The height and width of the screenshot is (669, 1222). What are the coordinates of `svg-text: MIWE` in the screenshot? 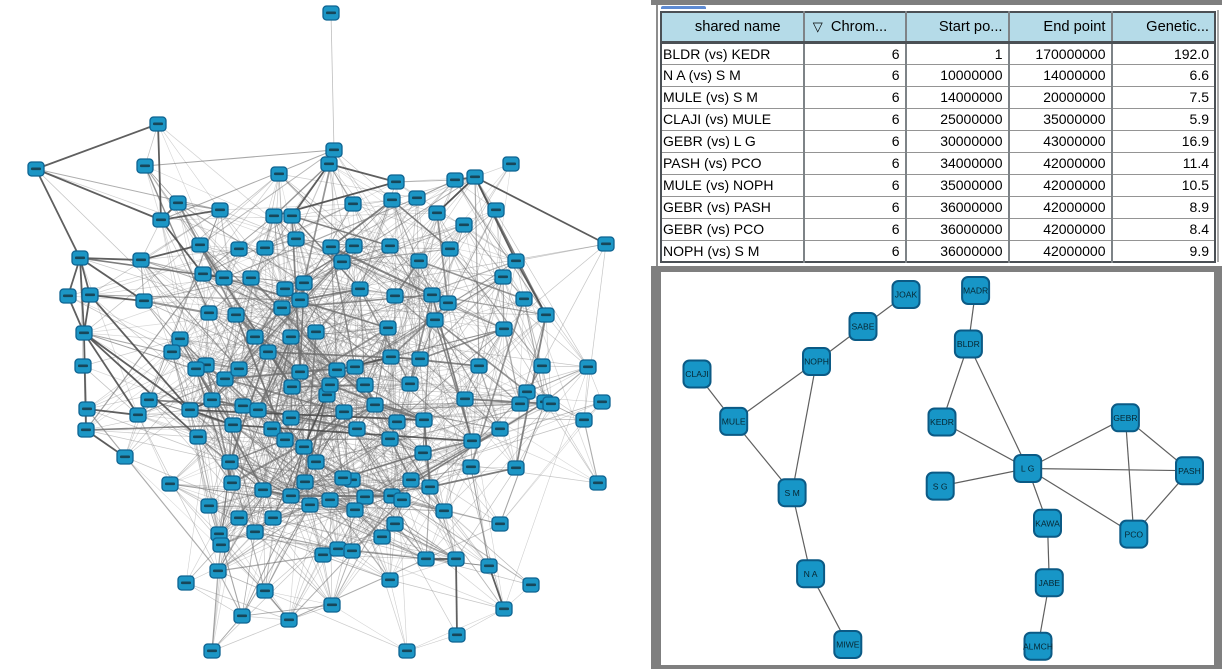 It's located at (848, 644).